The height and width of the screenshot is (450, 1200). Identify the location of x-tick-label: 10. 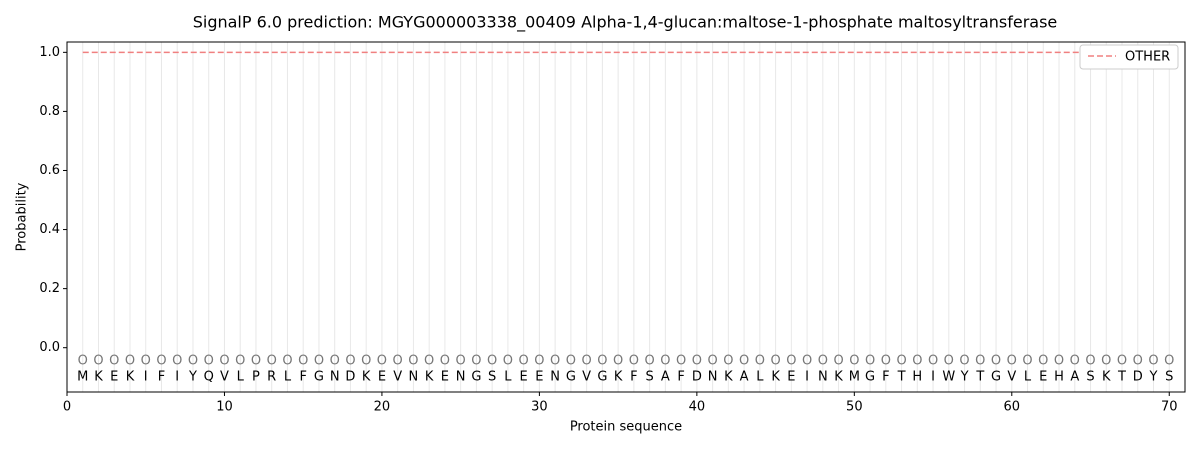
(224, 407).